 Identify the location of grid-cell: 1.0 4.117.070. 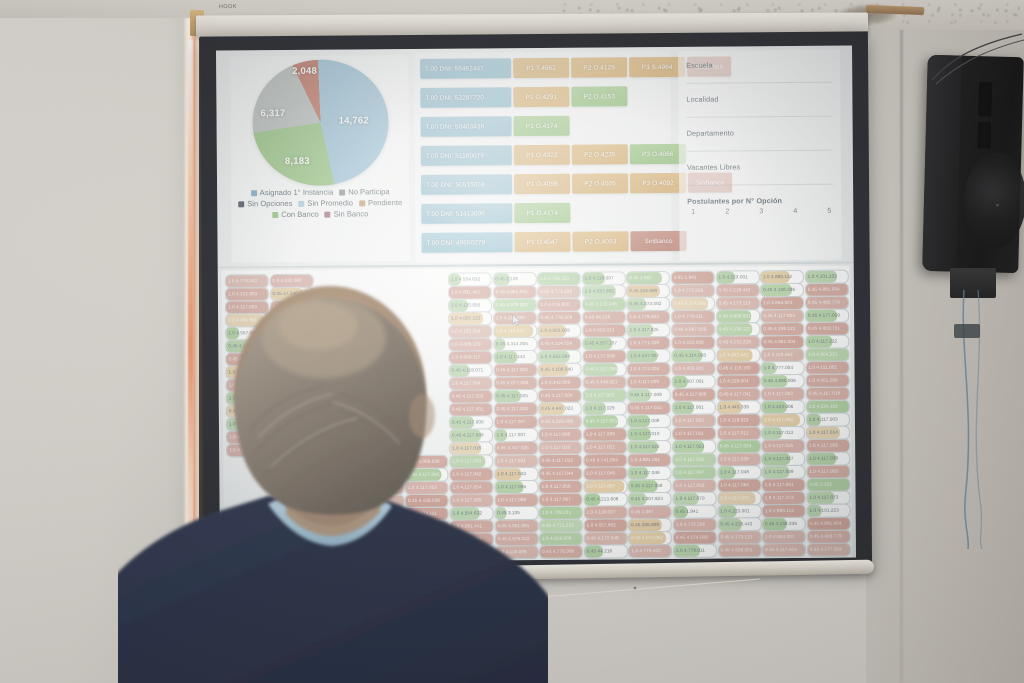
(694, 498).